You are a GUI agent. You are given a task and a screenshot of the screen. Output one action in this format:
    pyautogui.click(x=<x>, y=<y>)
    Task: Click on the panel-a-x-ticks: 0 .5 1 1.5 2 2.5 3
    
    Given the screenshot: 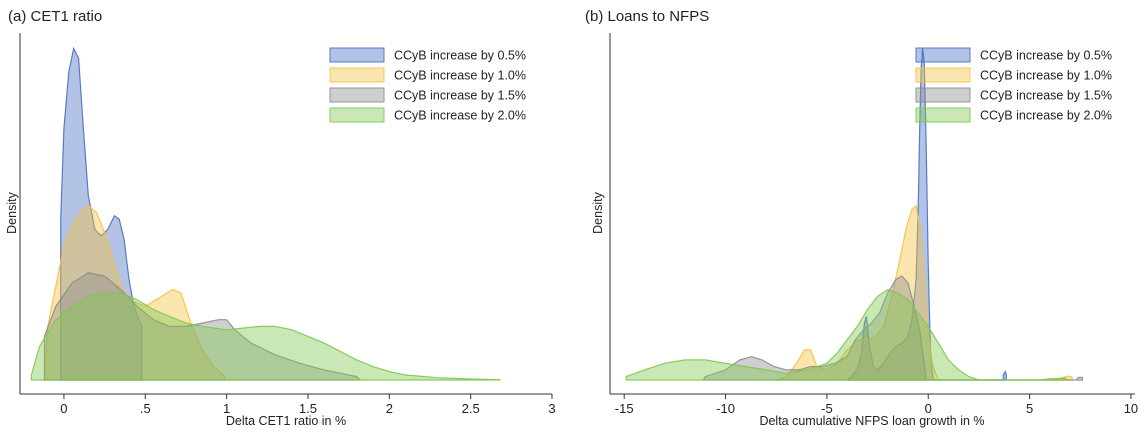 What is the action you would take?
    pyautogui.click(x=308, y=405)
    